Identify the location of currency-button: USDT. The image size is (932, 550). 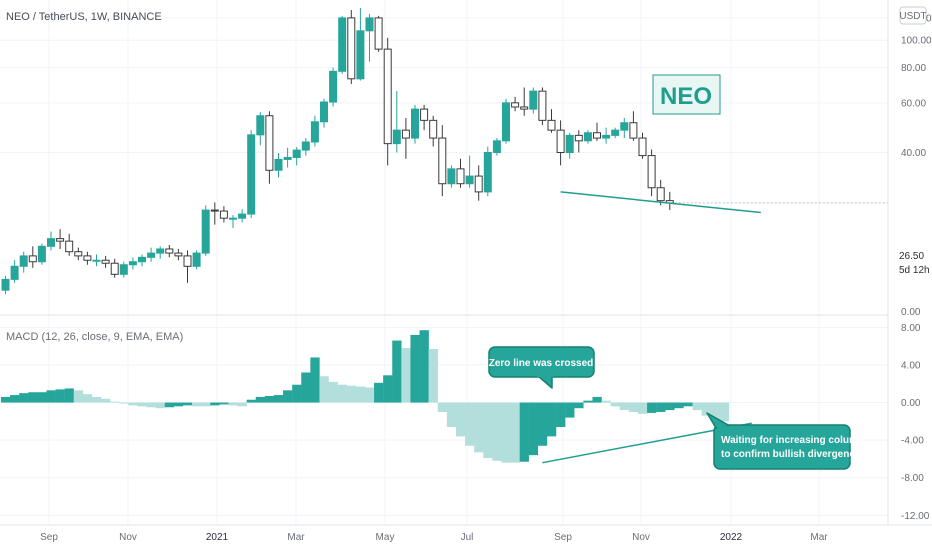
(913, 15).